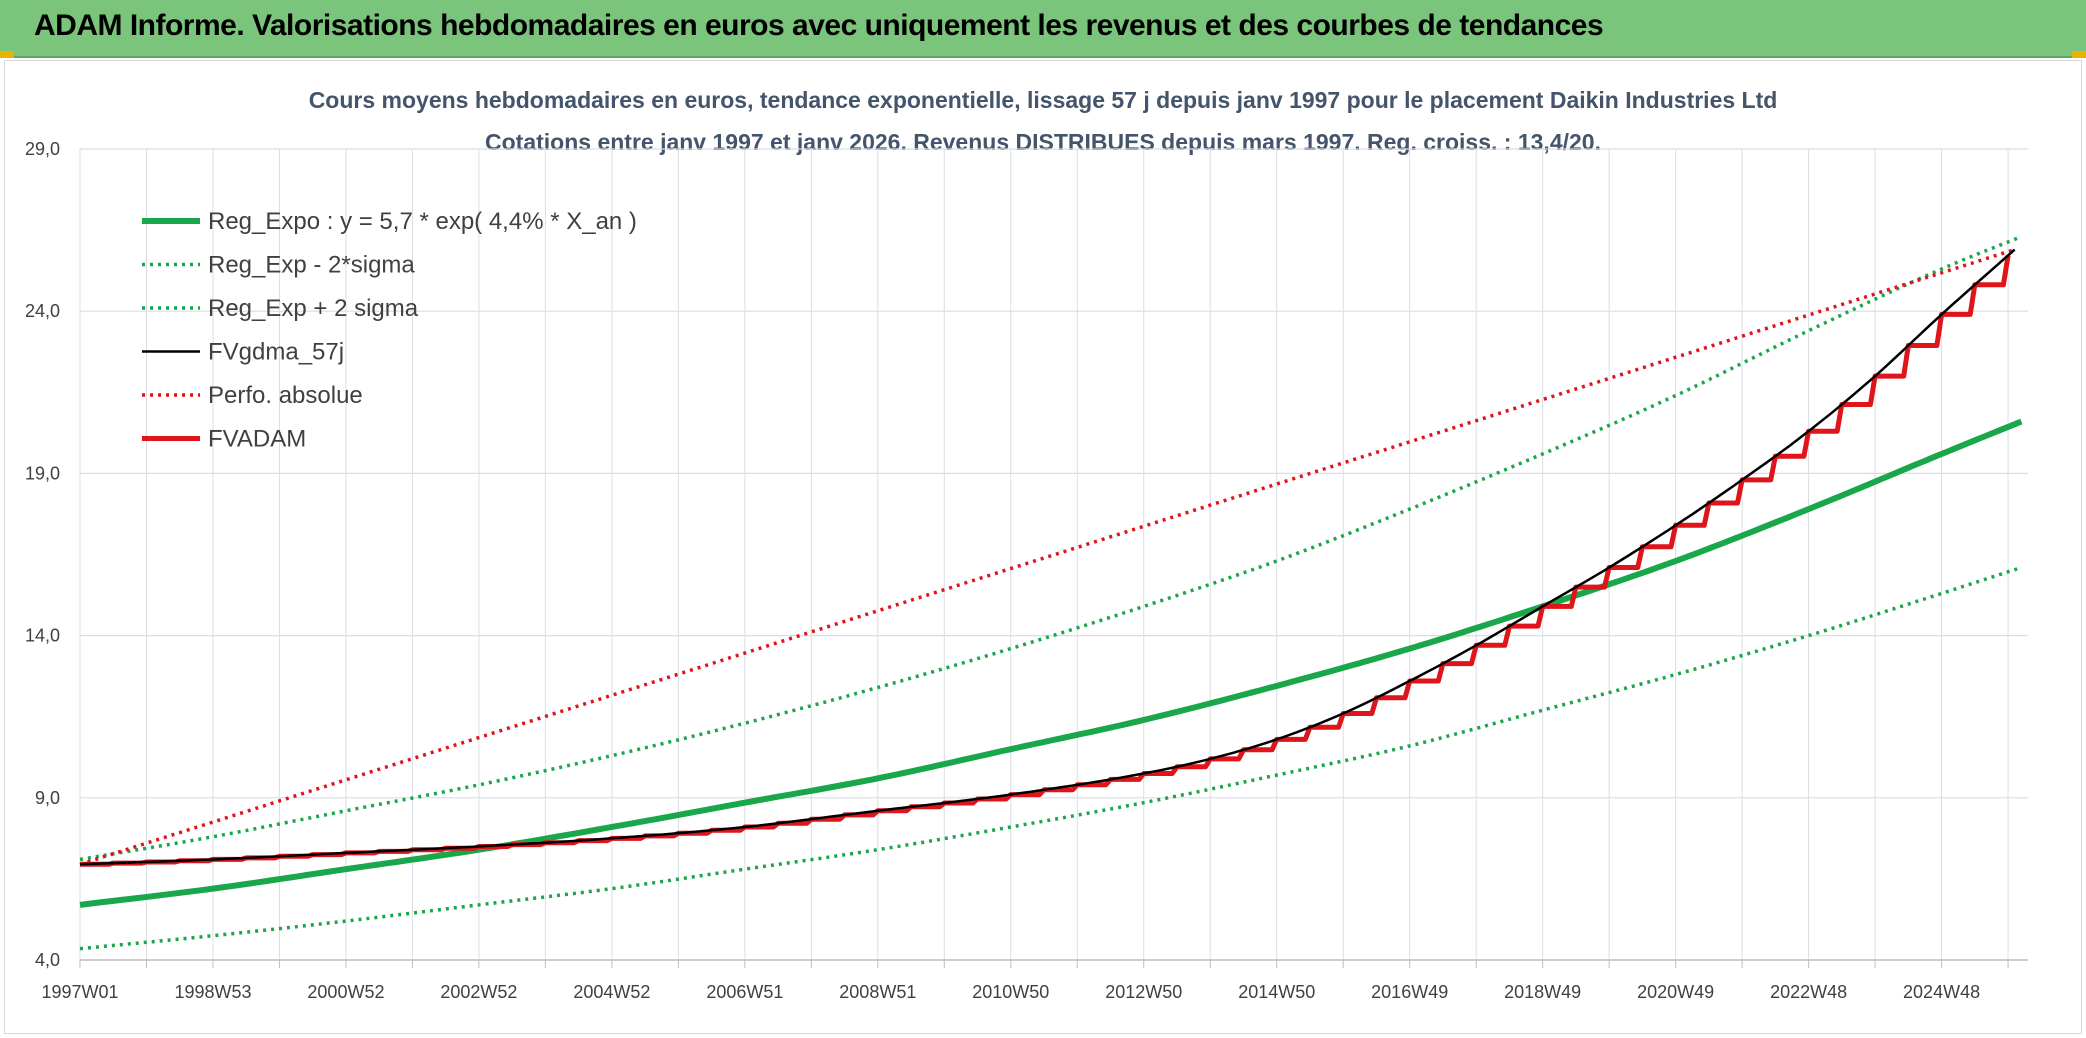 The width and height of the screenshot is (2086, 1038). What do you see at coordinates (744, 992) in the screenshot?
I see `x-tick-label: 2006W51` at bounding box center [744, 992].